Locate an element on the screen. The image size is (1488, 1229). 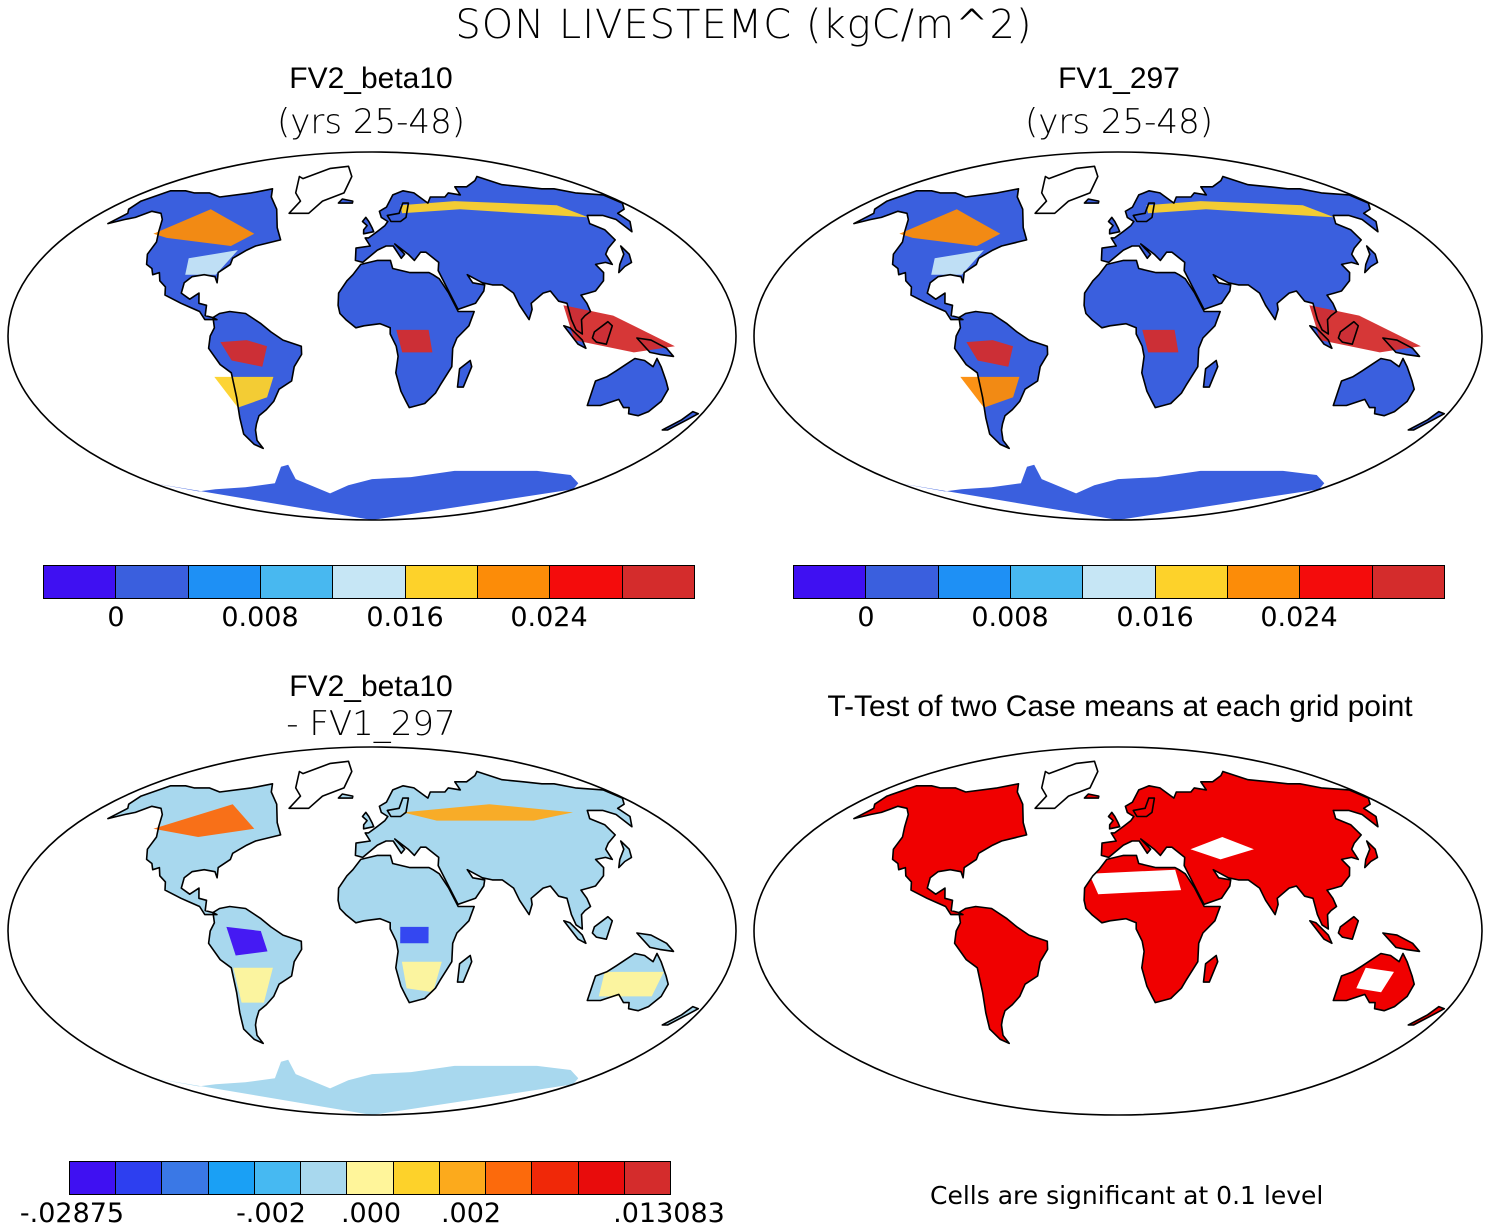
land-antarctica is located at coordinates (366, 1087).